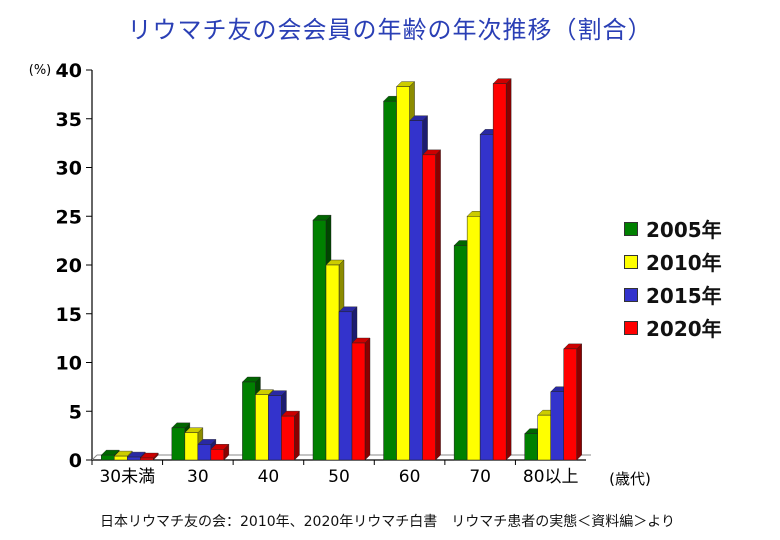 Image resolution: width=780 pixels, height=540 pixels. What do you see at coordinates (684, 329) in the screenshot?
I see `legend-label: 2020年` at bounding box center [684, 329].